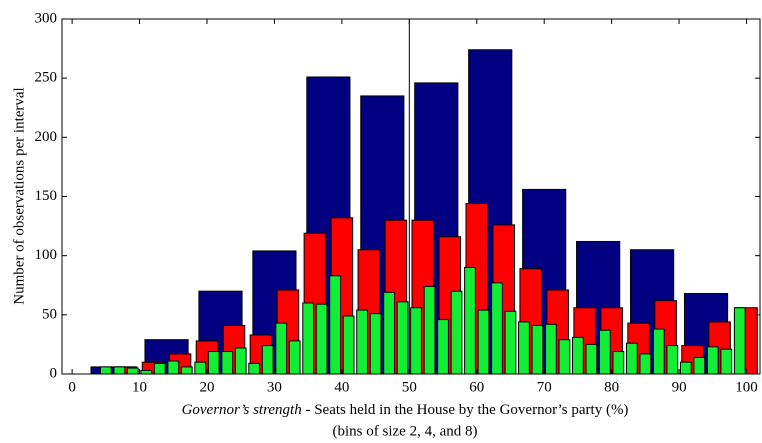 This screenshot has width=762, height=443. What do you see at coordinates (54, 373) in the screenshot?
I see `y-tick-label: 0` at bounding box center [54, 373].